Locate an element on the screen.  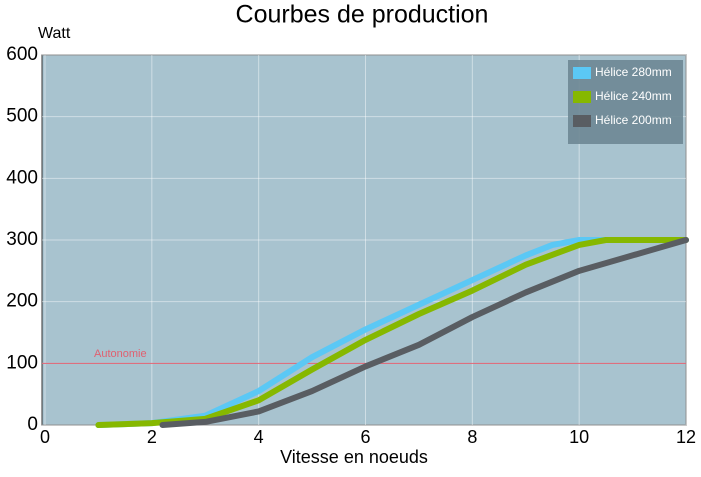
y-tick-label: 100 is located at coordinates (22, 362).